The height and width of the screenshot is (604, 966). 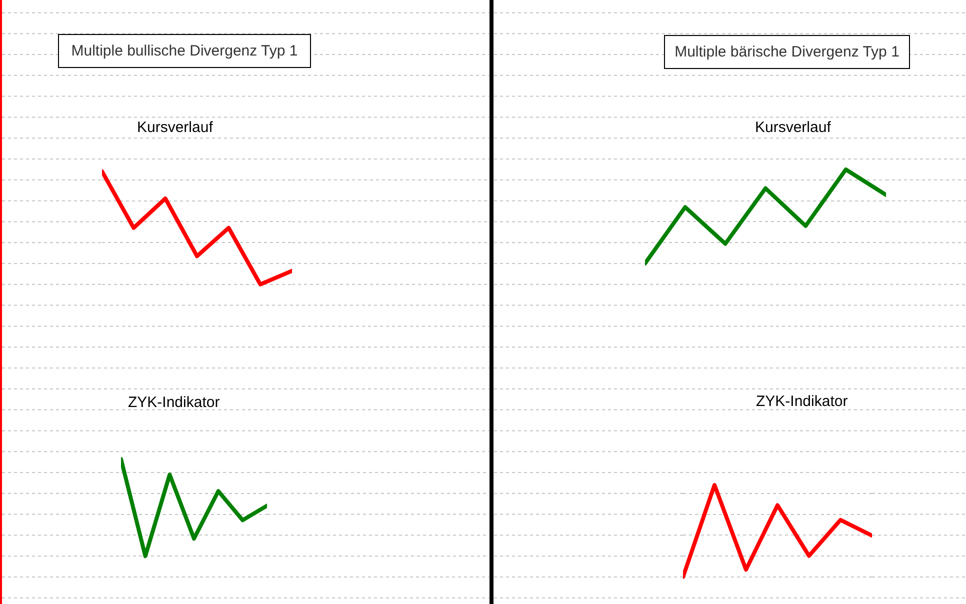 I want to click on chart-title: Multiple bärische Divergenz Typ 1, so click(x=787, y=52).